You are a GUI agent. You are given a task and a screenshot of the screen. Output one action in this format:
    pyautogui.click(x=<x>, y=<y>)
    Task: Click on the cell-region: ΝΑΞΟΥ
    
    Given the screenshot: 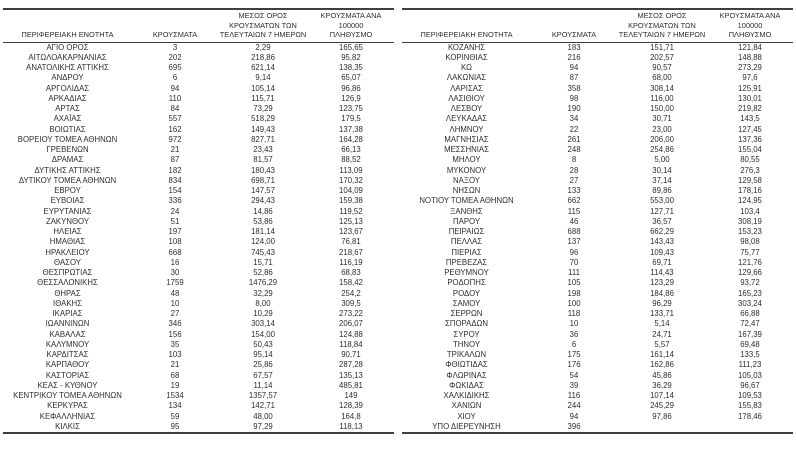 What is the action you would take?
    pyautogui.click(x=466, y=180)
    